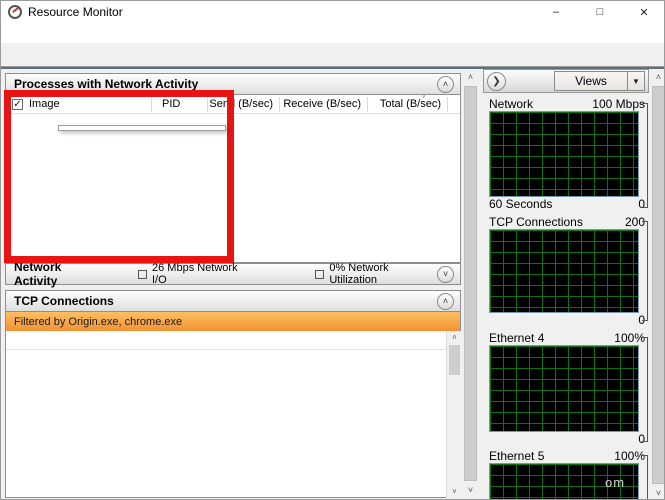 This screenshot has width=665, height=500. I want to click on tcp-section-header: TCP Connections ˄, so click(233, 301).